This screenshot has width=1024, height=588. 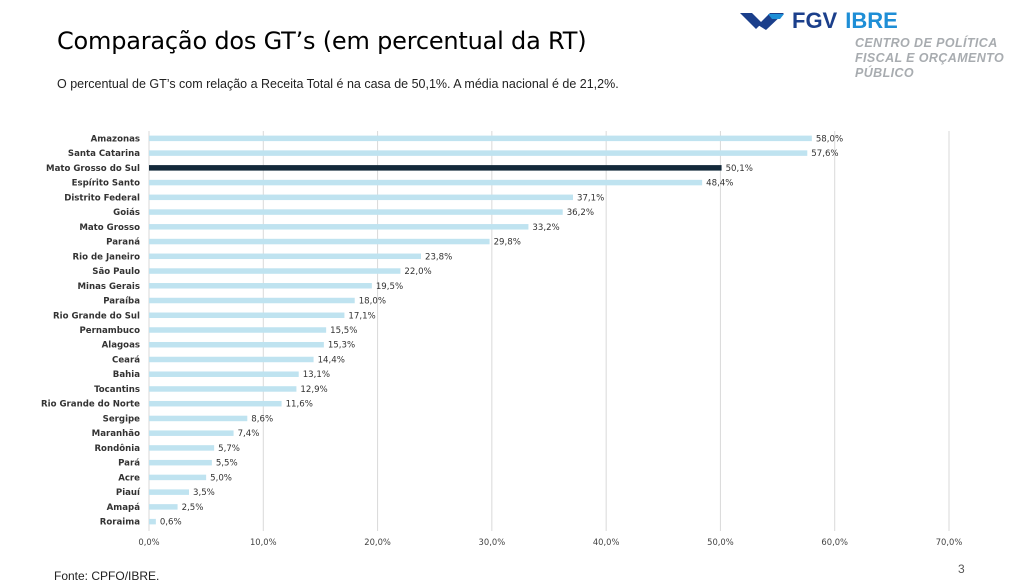 What do you see at coordinates (126, 360) in the screenshot?
I see `category-label: Ceará` at bounding box center [126, 360].